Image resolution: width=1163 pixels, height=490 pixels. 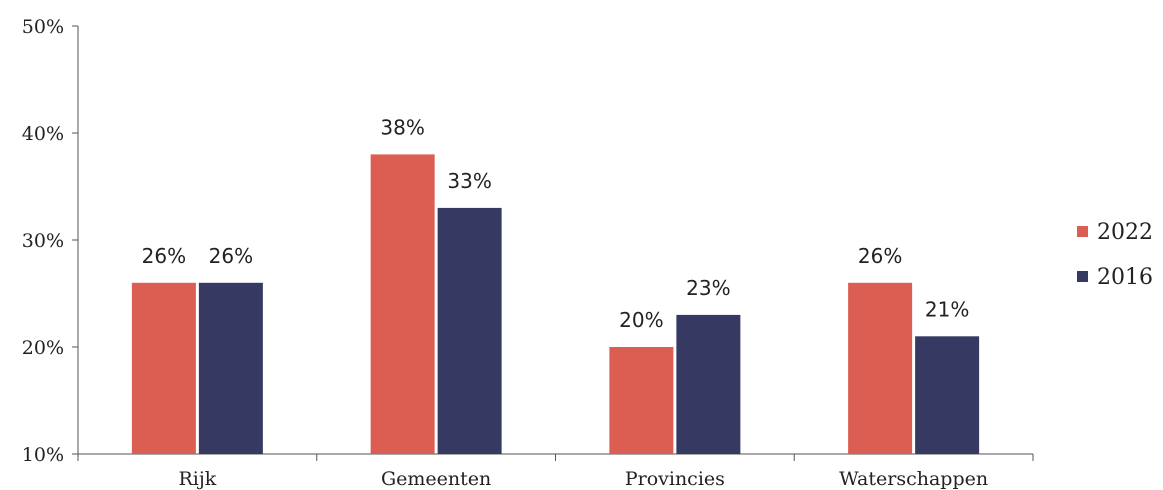 I want to click on x-tick-label: Provincies, so click(x=675, y=479).